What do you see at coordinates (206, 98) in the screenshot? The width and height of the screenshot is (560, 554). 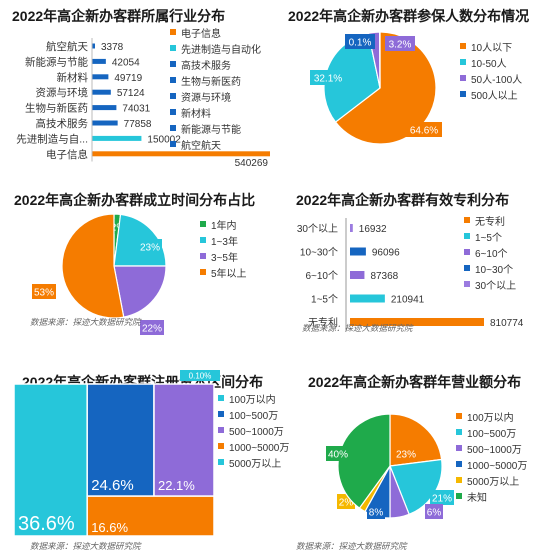 I see `legend-label: 资源与环境` at bounding box center [206, 98].